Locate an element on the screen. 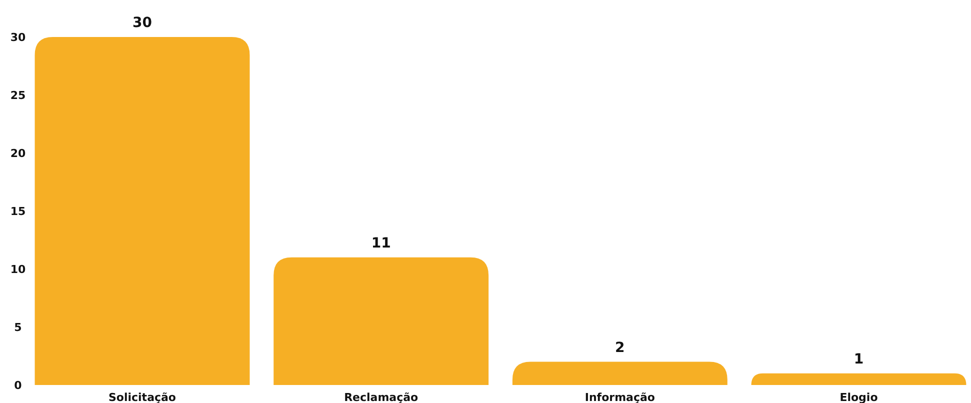  x-tick-label: Reclamação is located at coordinates (381, 397).